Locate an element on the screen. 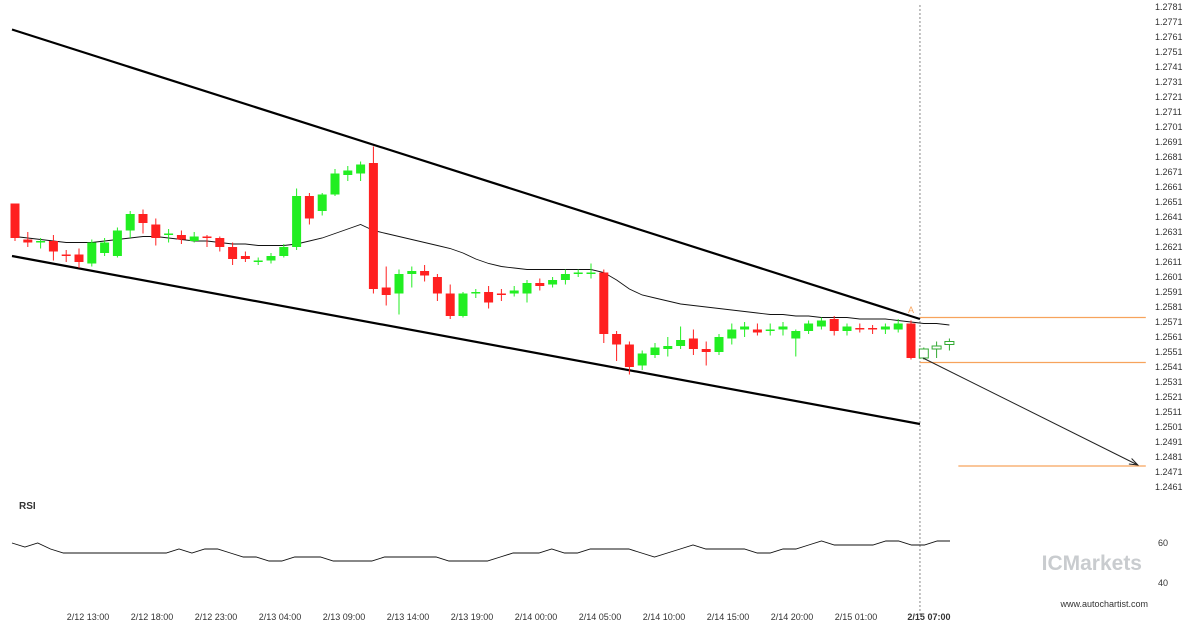 The width and height of the screenshot is (1200, 630). projection-line is located at coordinates (1030, 411).